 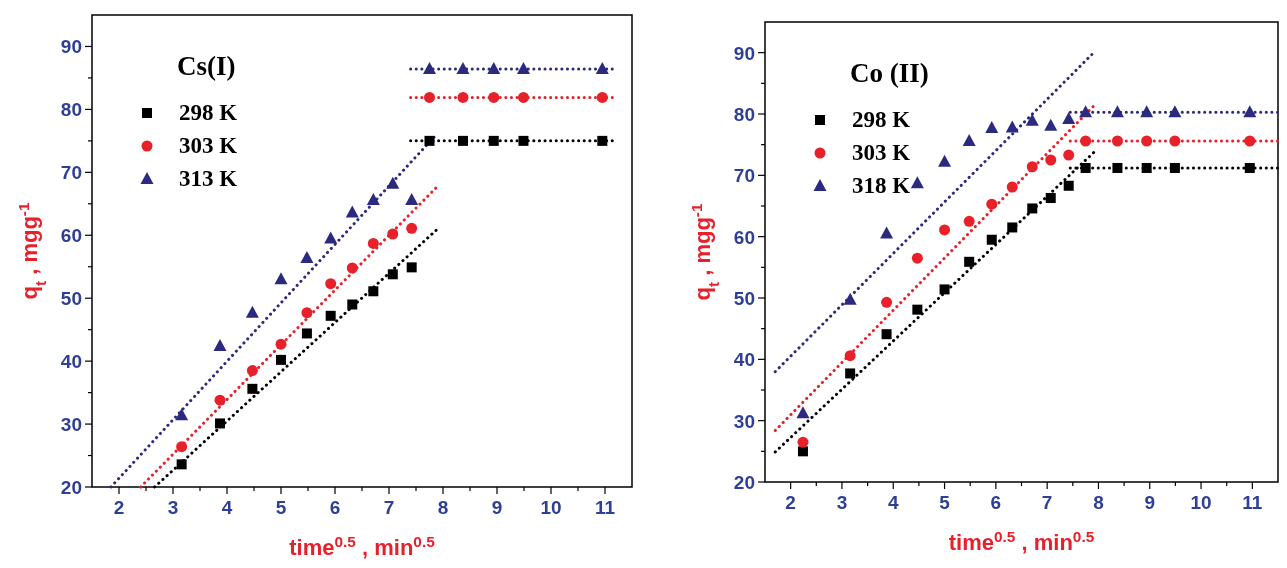 What do you see at coordinates (208, 145) in the screenshot?
I see `legend-label: 303 K` at bounding box center [208, 145].